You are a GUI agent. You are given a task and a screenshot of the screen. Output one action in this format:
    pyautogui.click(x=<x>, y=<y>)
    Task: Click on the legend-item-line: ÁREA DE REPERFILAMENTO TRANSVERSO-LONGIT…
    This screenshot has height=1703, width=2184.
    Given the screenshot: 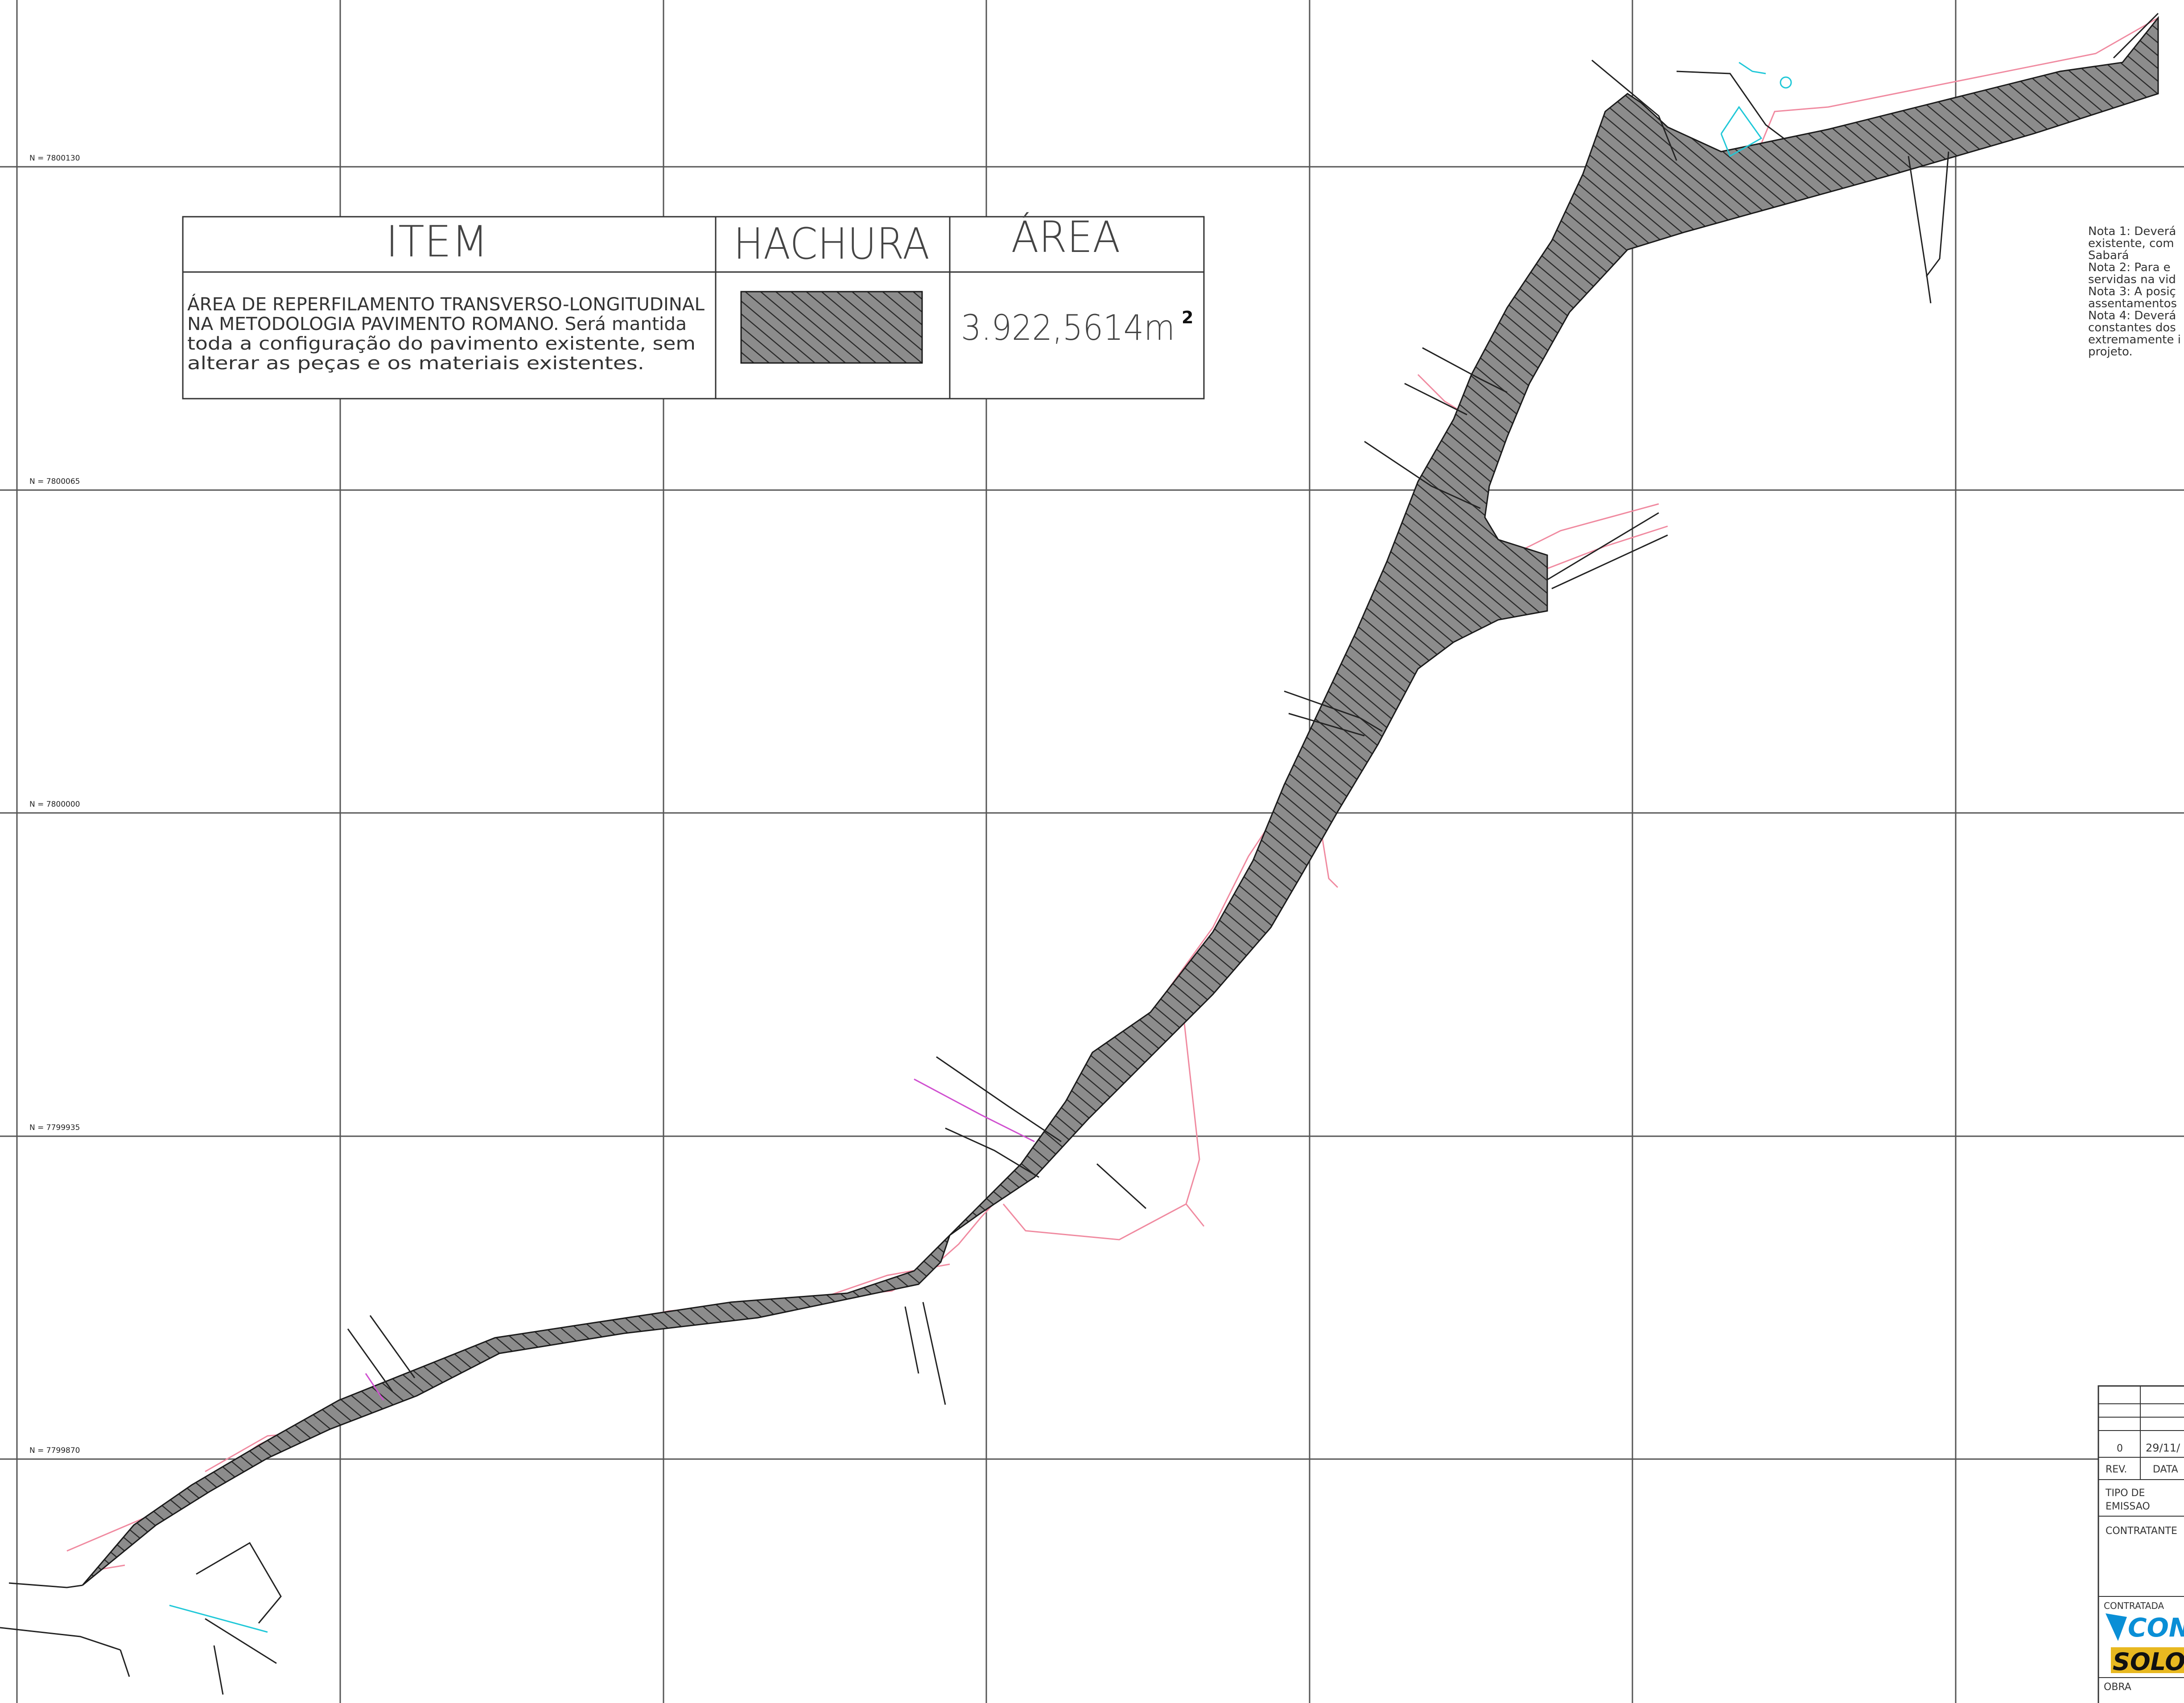 What is the action you would take?
    pyautogui.click(x=446, y=304)
    